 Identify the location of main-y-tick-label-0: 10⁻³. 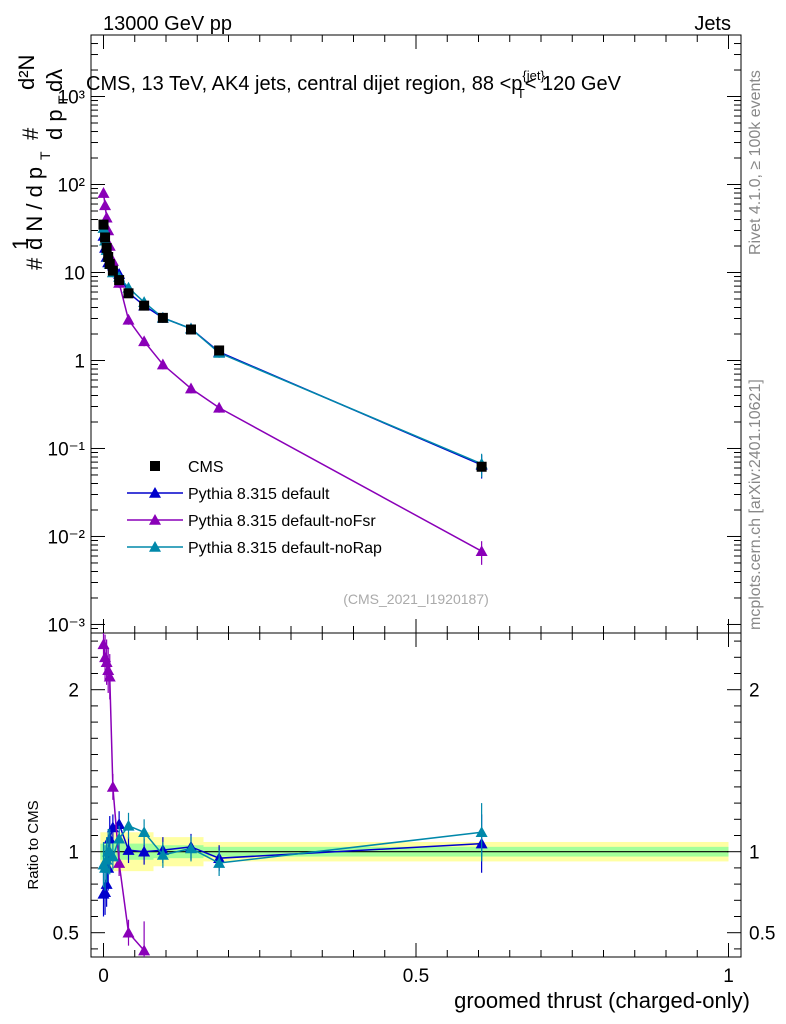
(67, 625).